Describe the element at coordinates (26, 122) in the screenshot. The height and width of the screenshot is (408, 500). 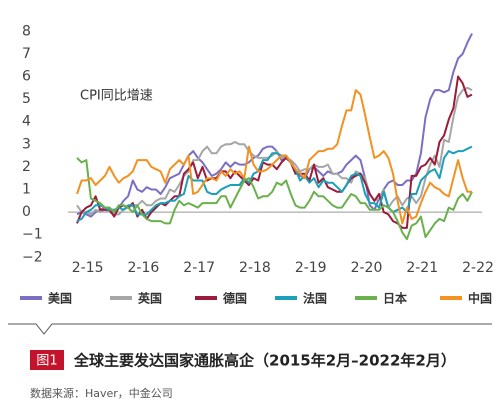
I see `y-tick-label: 4` at that location.